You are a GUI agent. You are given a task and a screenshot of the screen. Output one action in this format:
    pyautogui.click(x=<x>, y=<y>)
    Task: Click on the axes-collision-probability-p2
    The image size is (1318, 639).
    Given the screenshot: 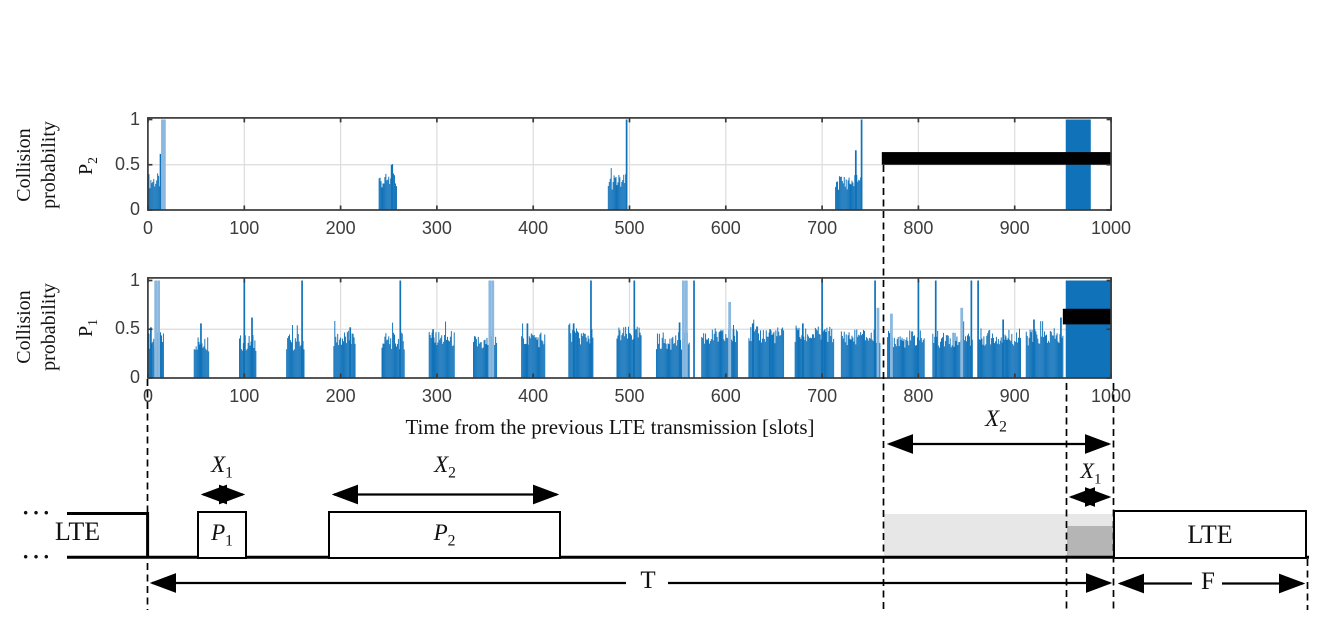 What is the action you would take?
    pyautogui.click(x=629, y=164)
    